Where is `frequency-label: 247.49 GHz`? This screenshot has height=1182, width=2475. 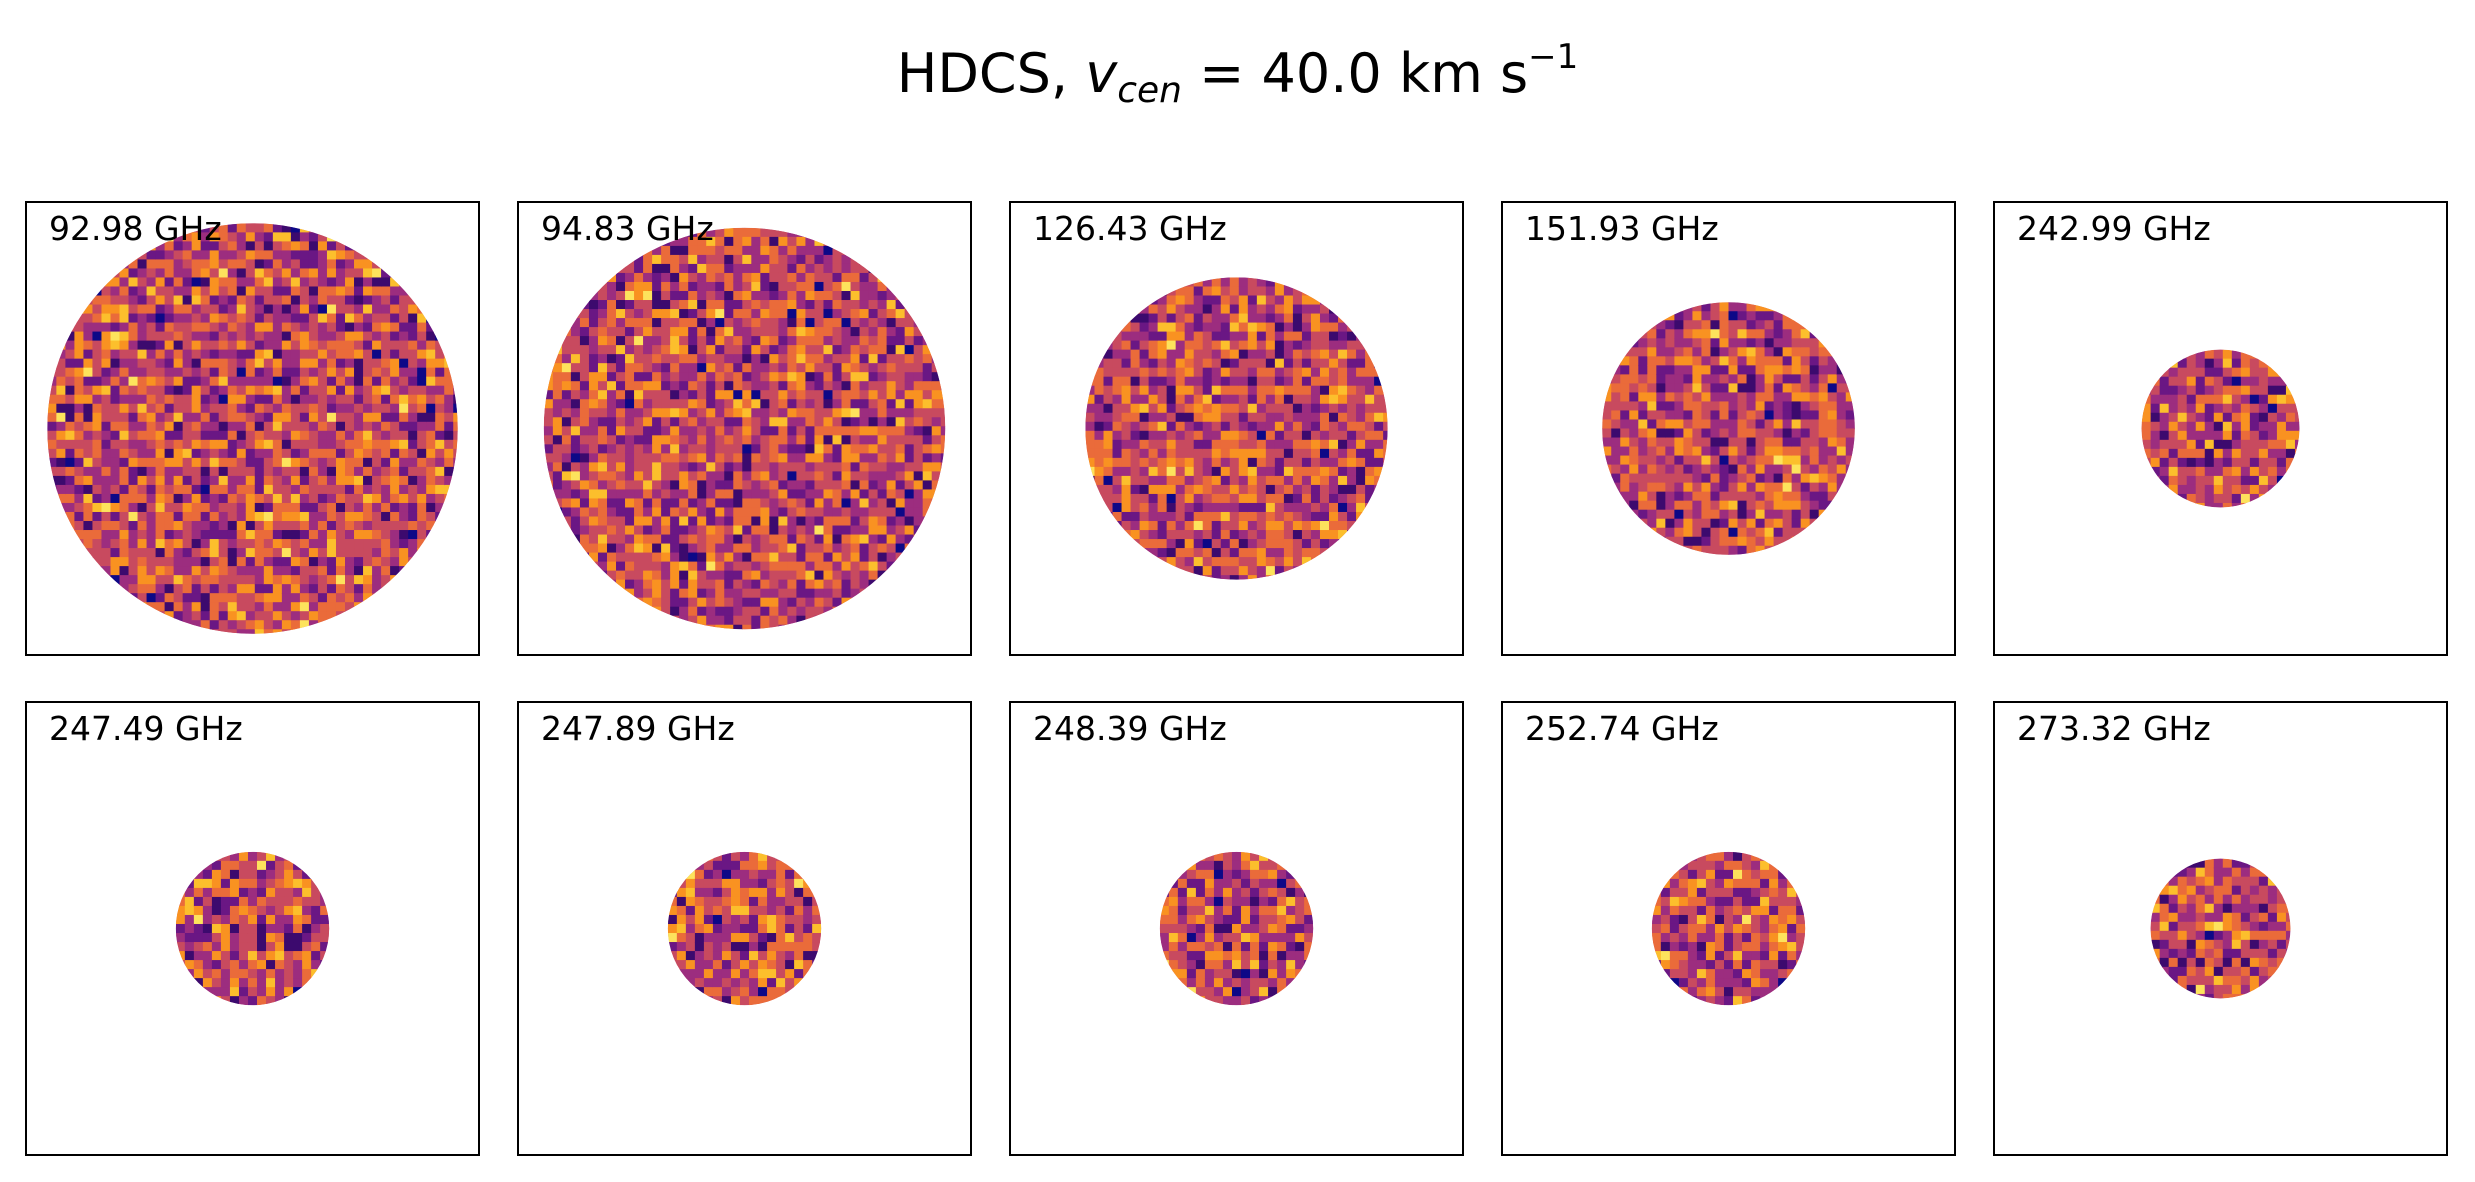 frequency-label: 247.49 GHz is located at coordinates (146, 728).